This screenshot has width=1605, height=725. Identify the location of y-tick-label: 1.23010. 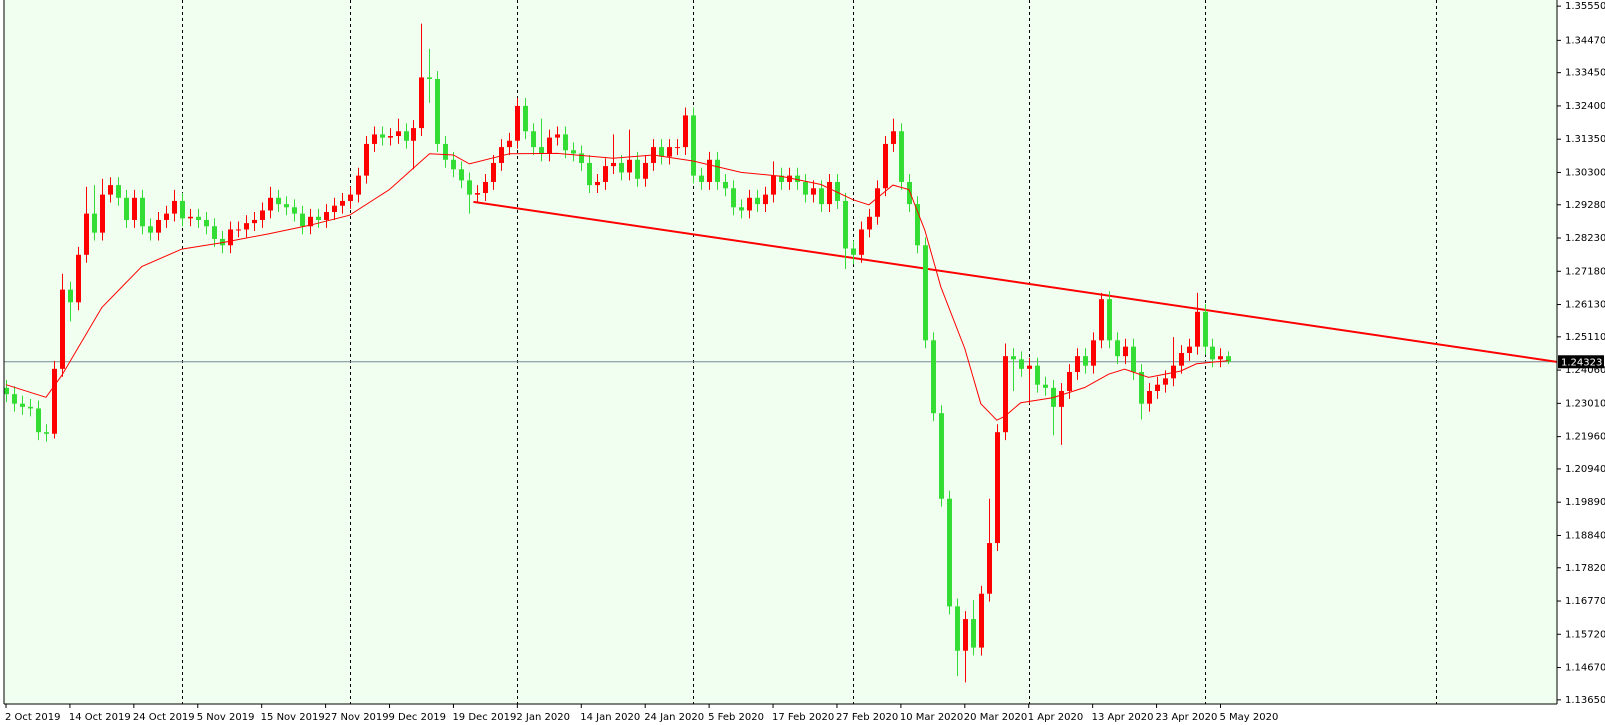
(1585, 403).